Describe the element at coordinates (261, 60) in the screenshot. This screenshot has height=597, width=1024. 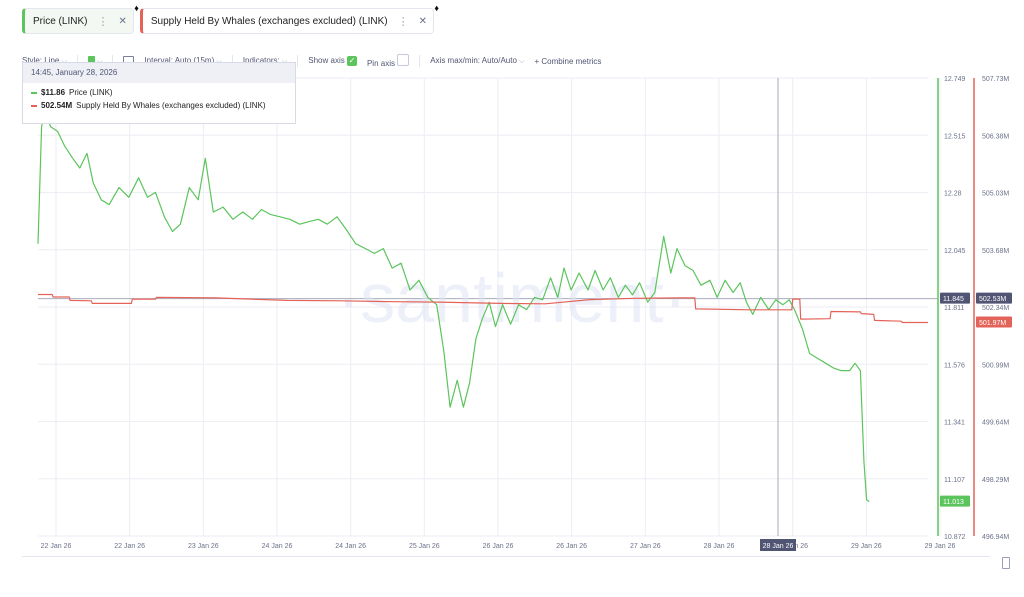
I see `indicators-label: Indicators:` at that location.